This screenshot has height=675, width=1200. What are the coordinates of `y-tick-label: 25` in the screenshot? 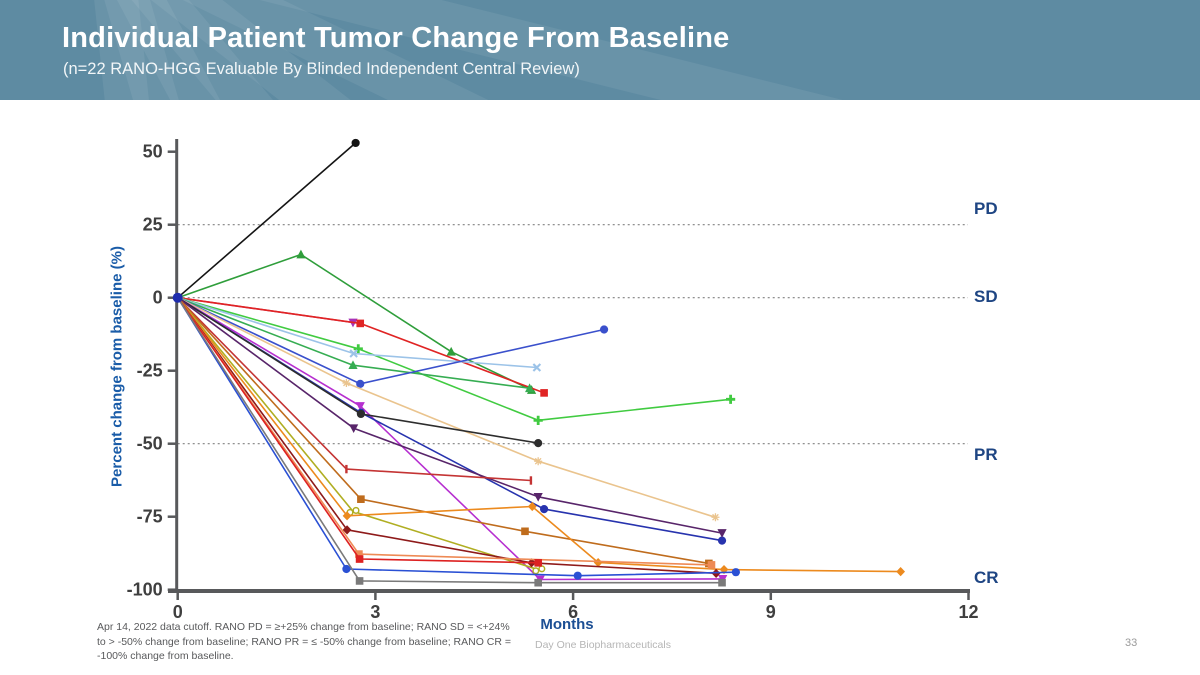 It's located at (153, 225).